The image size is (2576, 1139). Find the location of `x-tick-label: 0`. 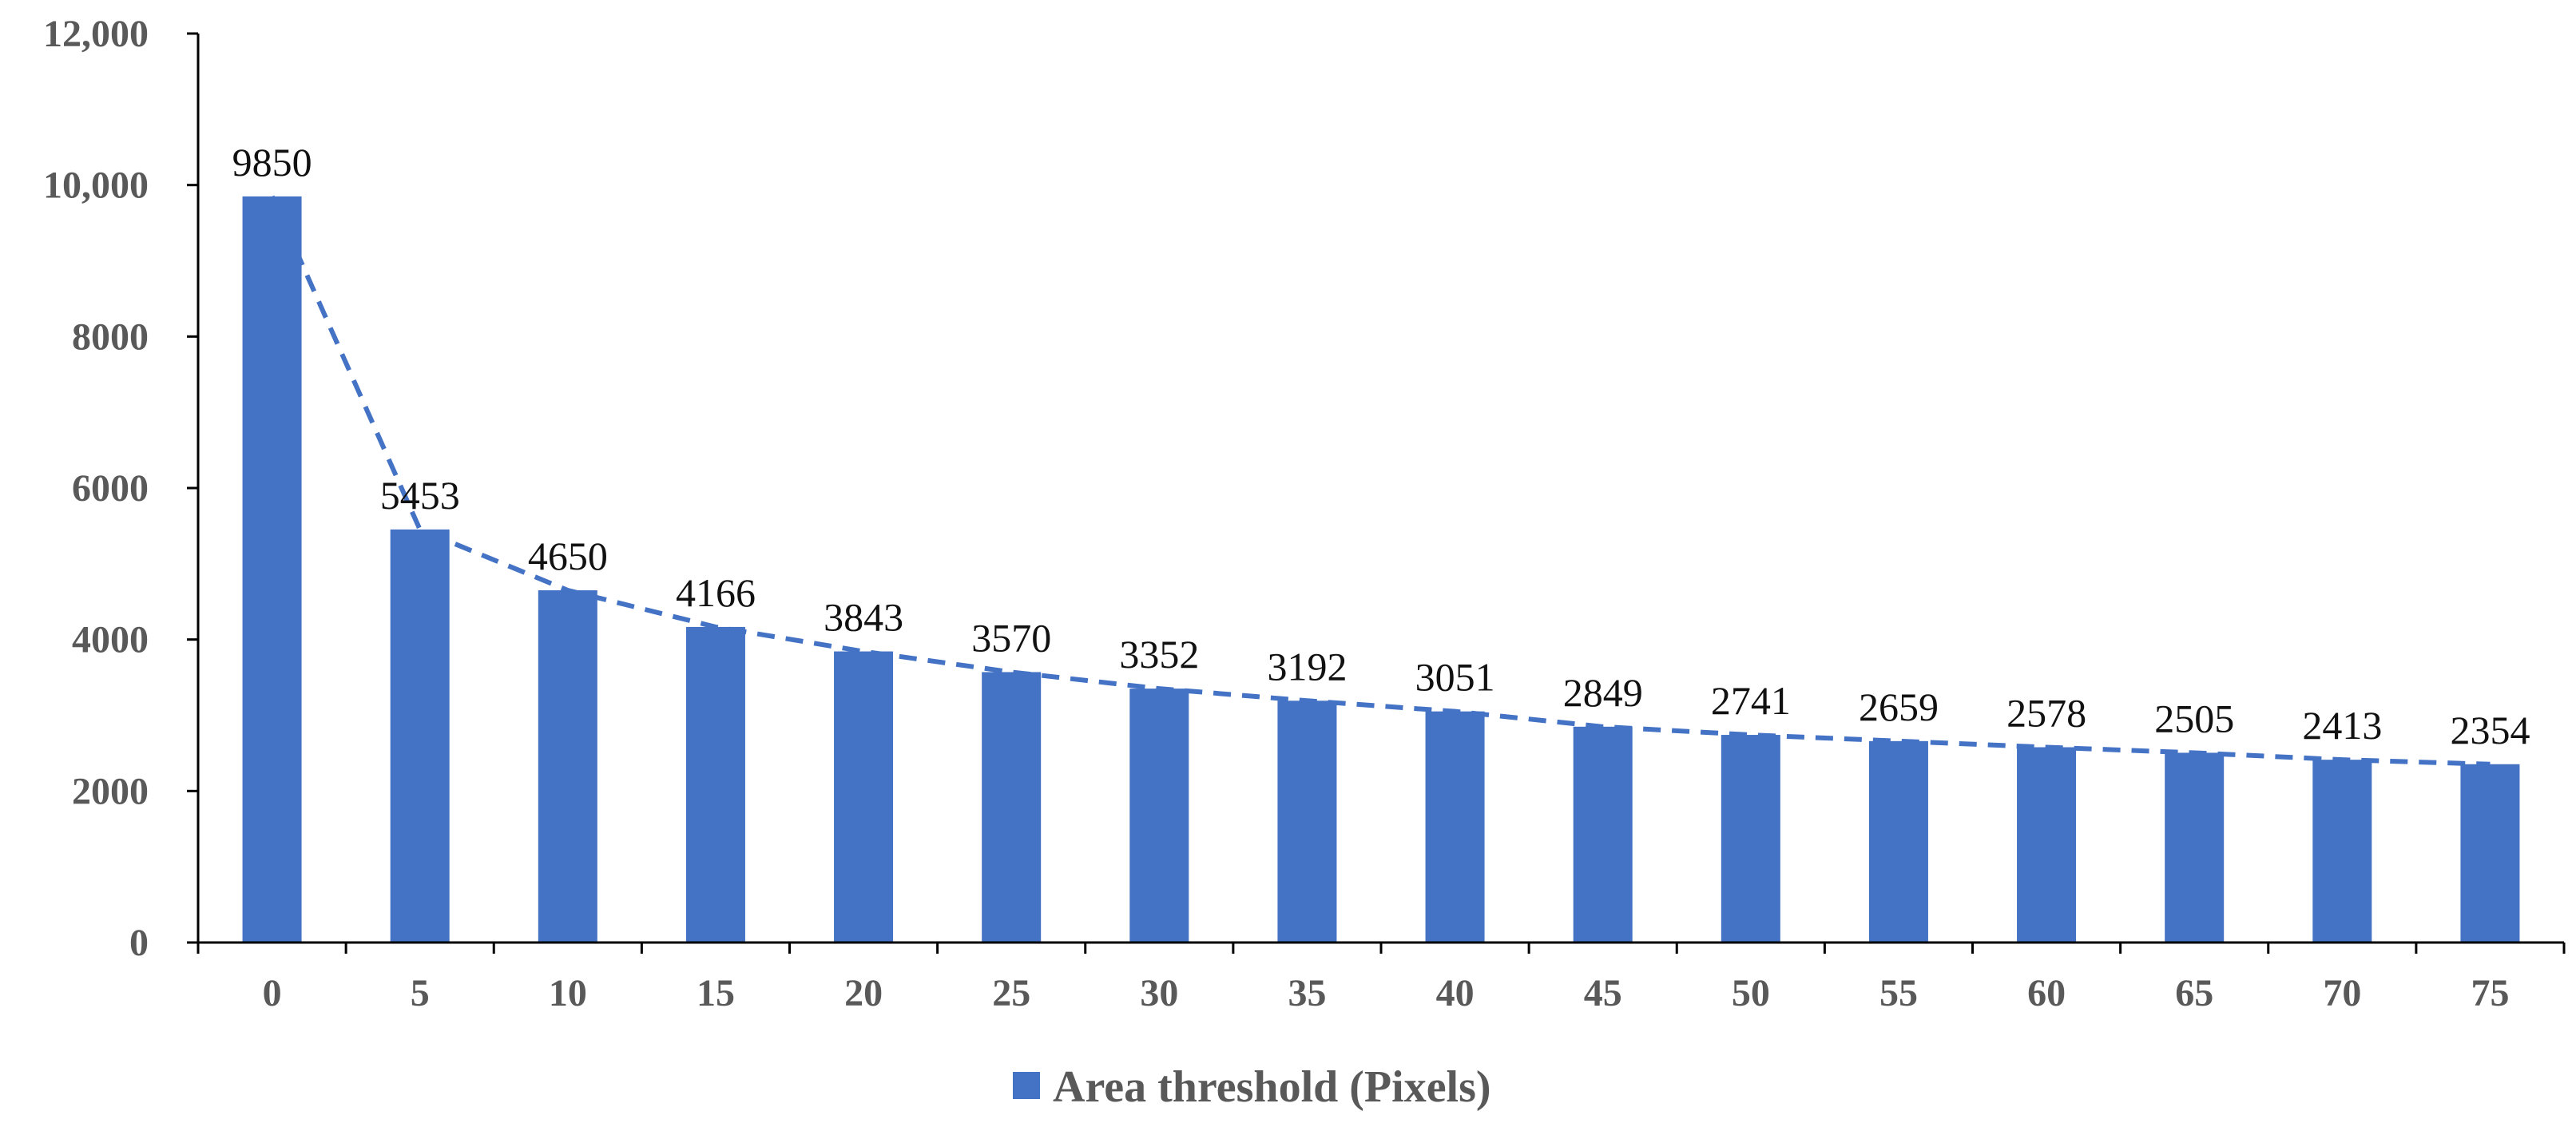

x-tick-label: 0 is located at coordinates (272, 993).